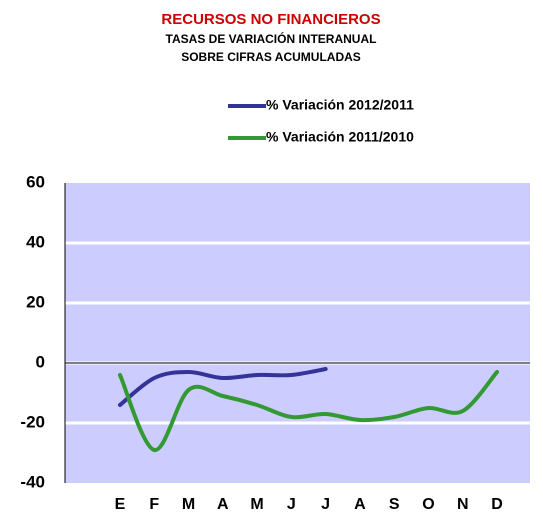 This screenshot has width=543, height=516. What do you see at coordinates (340, 105) in the screenshot?
I see `legend-label: % Variación 2012/2011` at bounding box center [340, 105].